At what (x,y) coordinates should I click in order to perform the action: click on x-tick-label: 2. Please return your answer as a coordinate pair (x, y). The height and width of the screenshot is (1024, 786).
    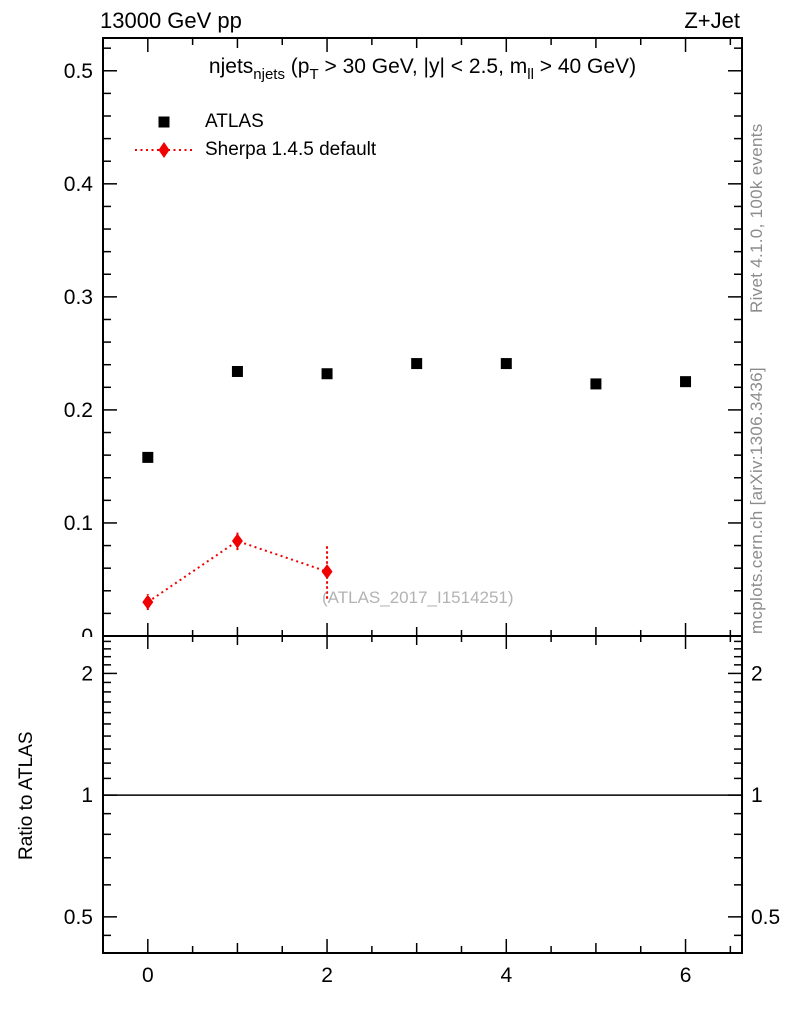
    Looking at the image, I should click on (327, 975).